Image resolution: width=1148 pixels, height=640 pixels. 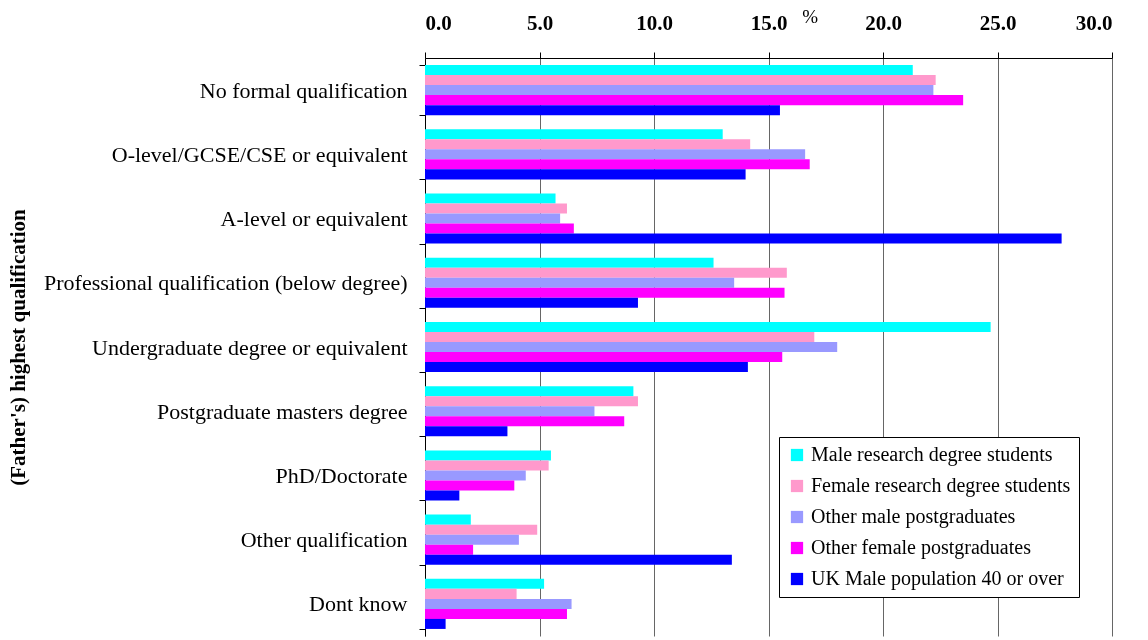 What do you see at coordinates (226, 283) in the screenshot?
I see `y-tick-label: Professional qualification (below degree)` at bounding box center [226, 283].